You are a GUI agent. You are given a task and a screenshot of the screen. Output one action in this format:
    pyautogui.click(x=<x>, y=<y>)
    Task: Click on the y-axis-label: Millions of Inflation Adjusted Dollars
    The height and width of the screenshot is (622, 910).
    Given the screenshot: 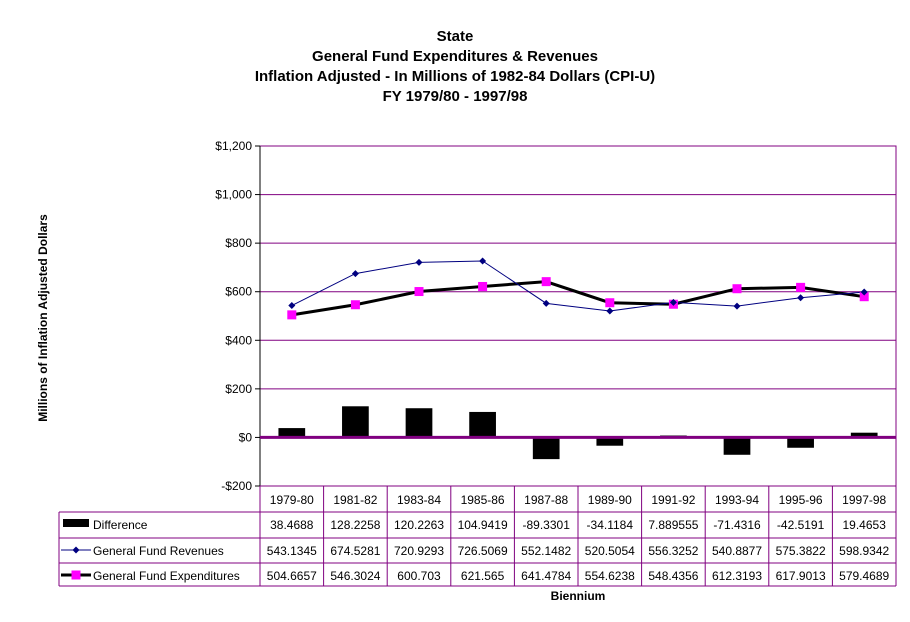 What is the action you would take?
    pyautogui.click(x=43, y=318)
    